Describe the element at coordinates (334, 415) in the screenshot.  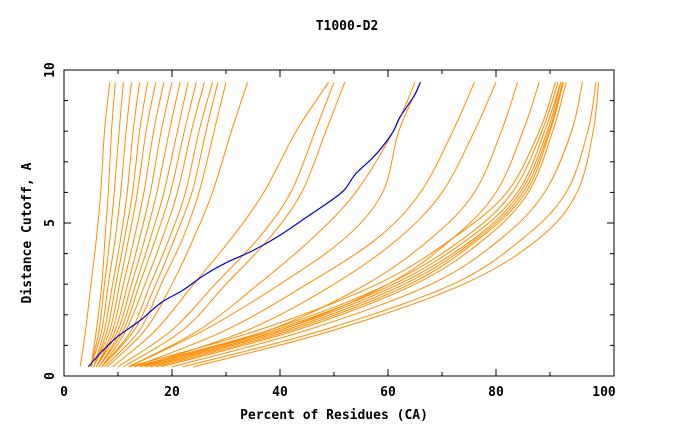
I see `x-axis-label: Percent of Residues (CA)` at that location.